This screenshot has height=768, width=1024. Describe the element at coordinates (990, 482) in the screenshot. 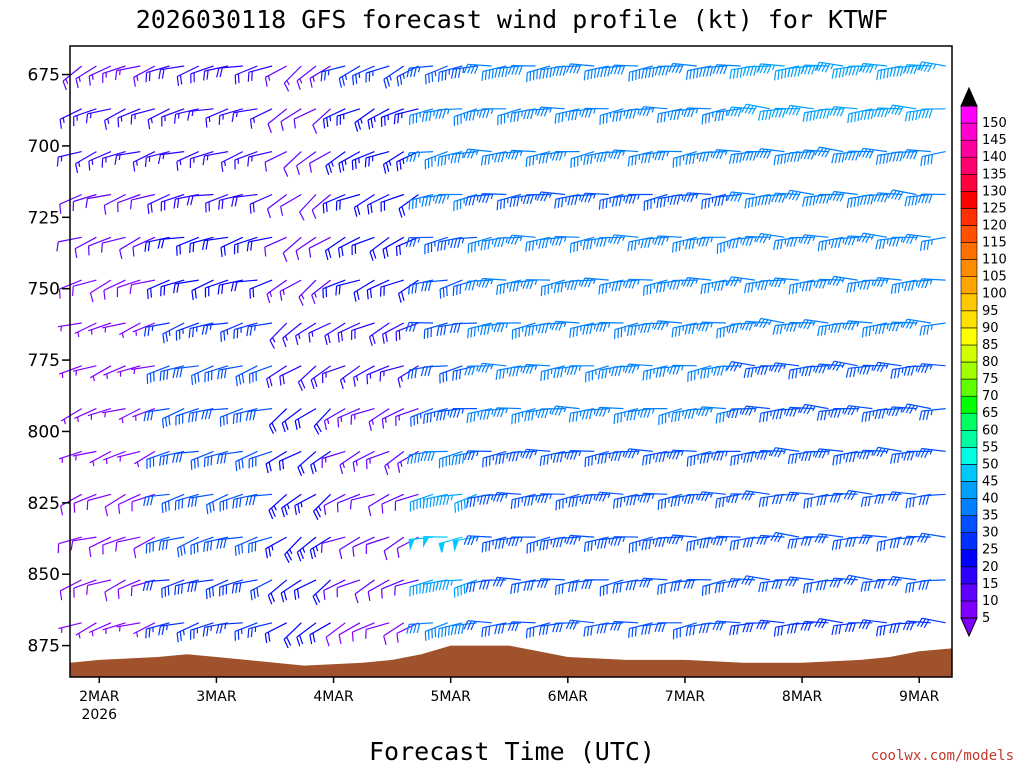

I see `colorbar-tick-label: 45` at that location.